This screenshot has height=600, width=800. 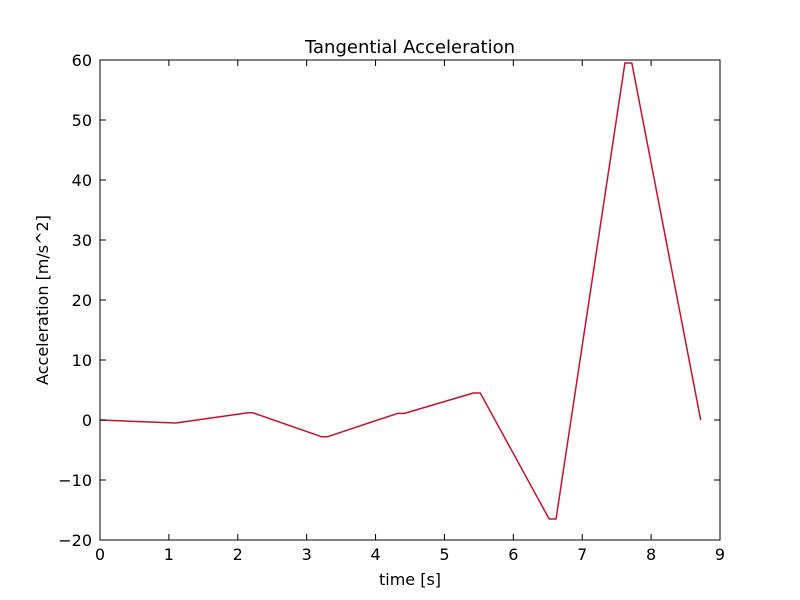 I want to click on y-axis-label: Acceleration [m/s^2], so click(x=42, y=300).